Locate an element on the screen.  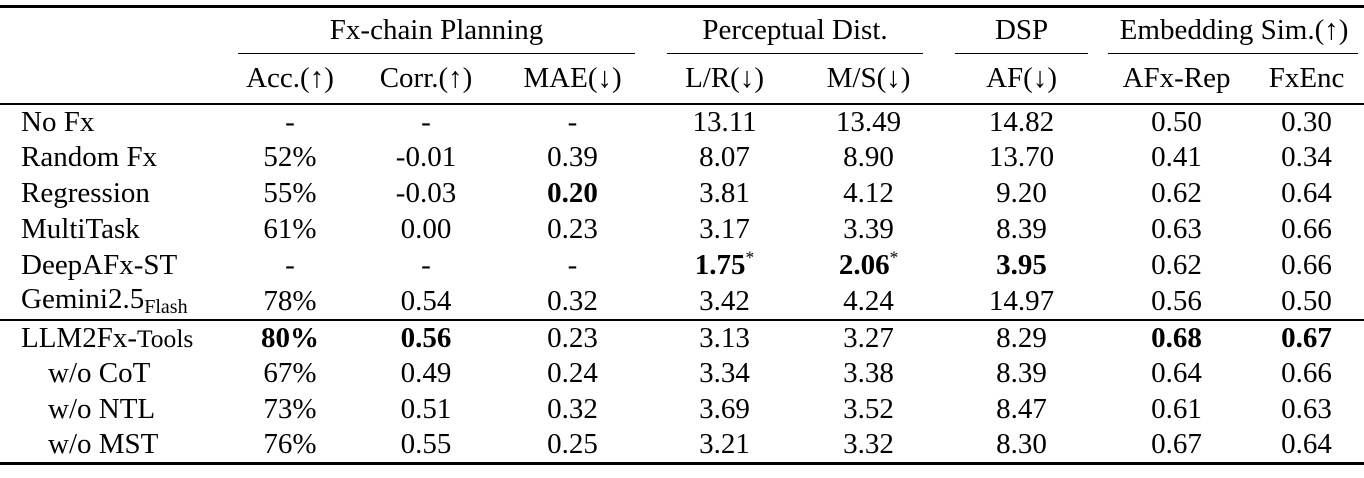
cell-value: 0.49 is located at coordinates (426, 373).